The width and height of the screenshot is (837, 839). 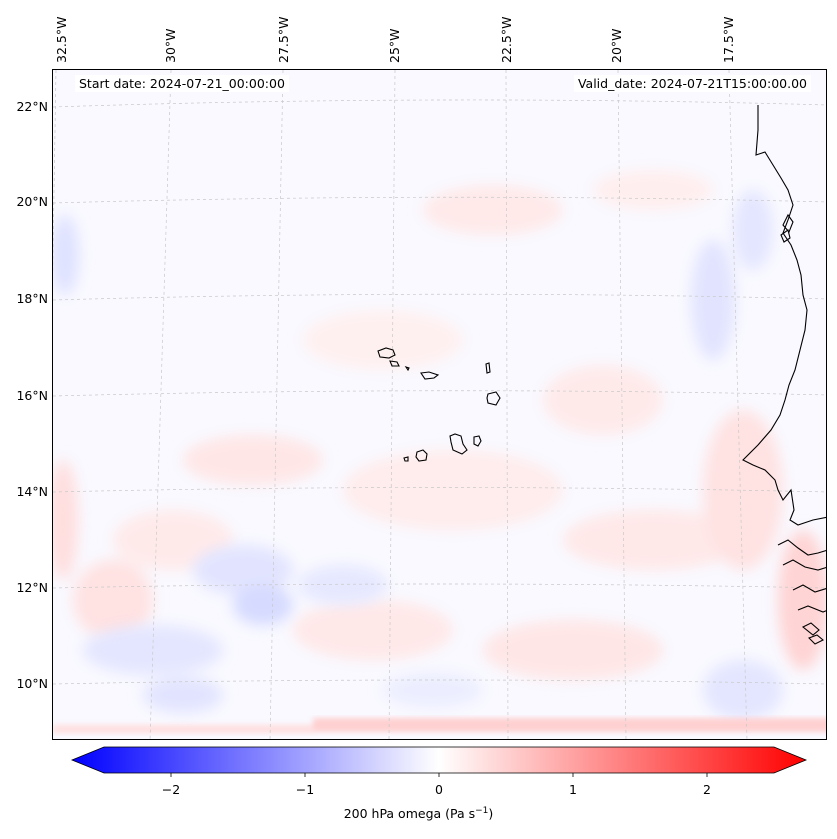 I want to click on lat-label-22n: 22°N, so click(x=32, y=106).